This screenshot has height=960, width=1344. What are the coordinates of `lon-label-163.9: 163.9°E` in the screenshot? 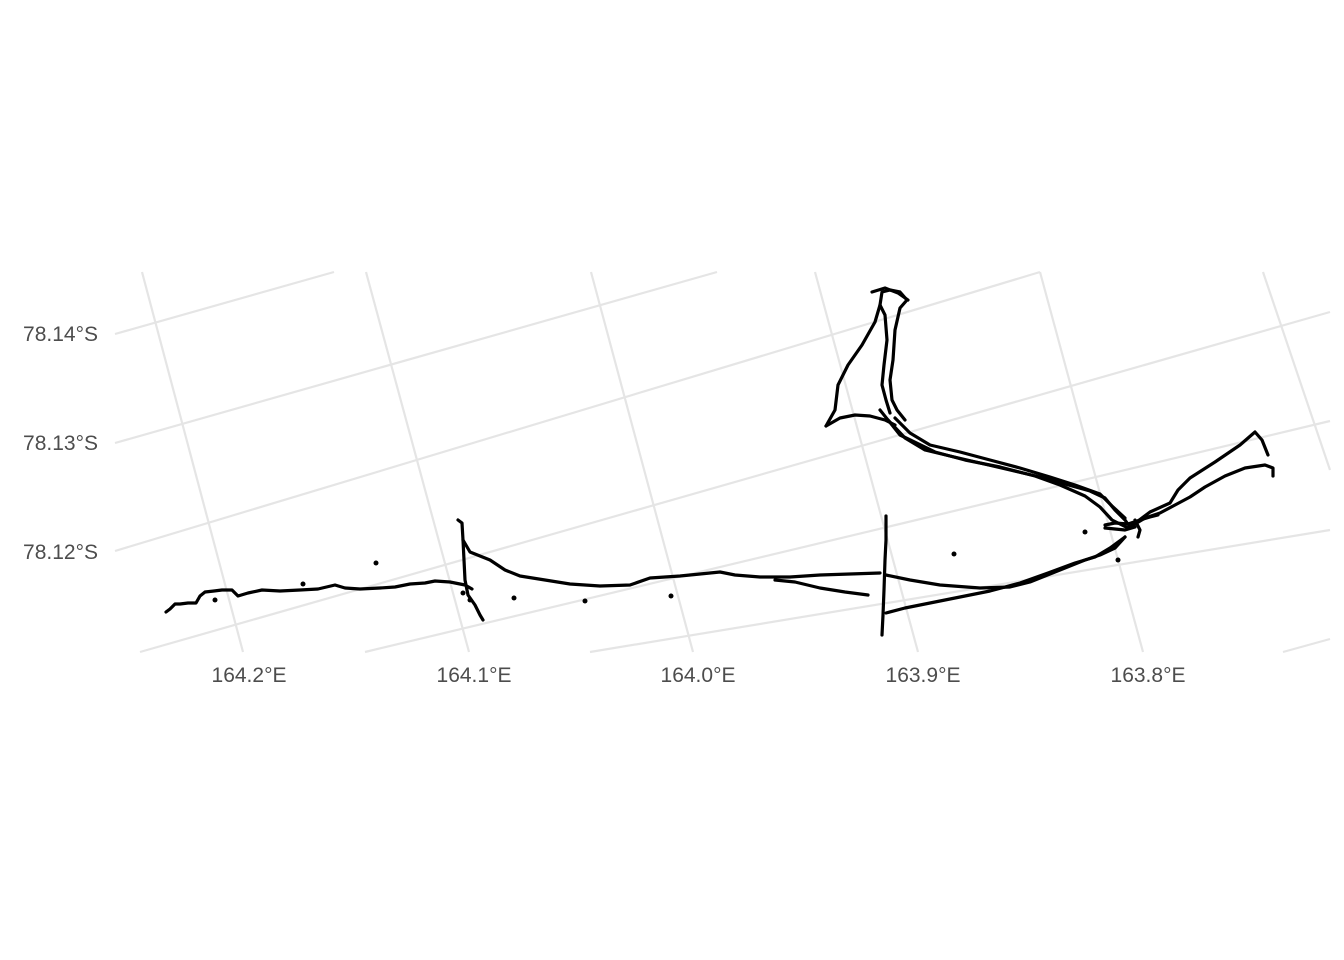 It's located at (923, 675).